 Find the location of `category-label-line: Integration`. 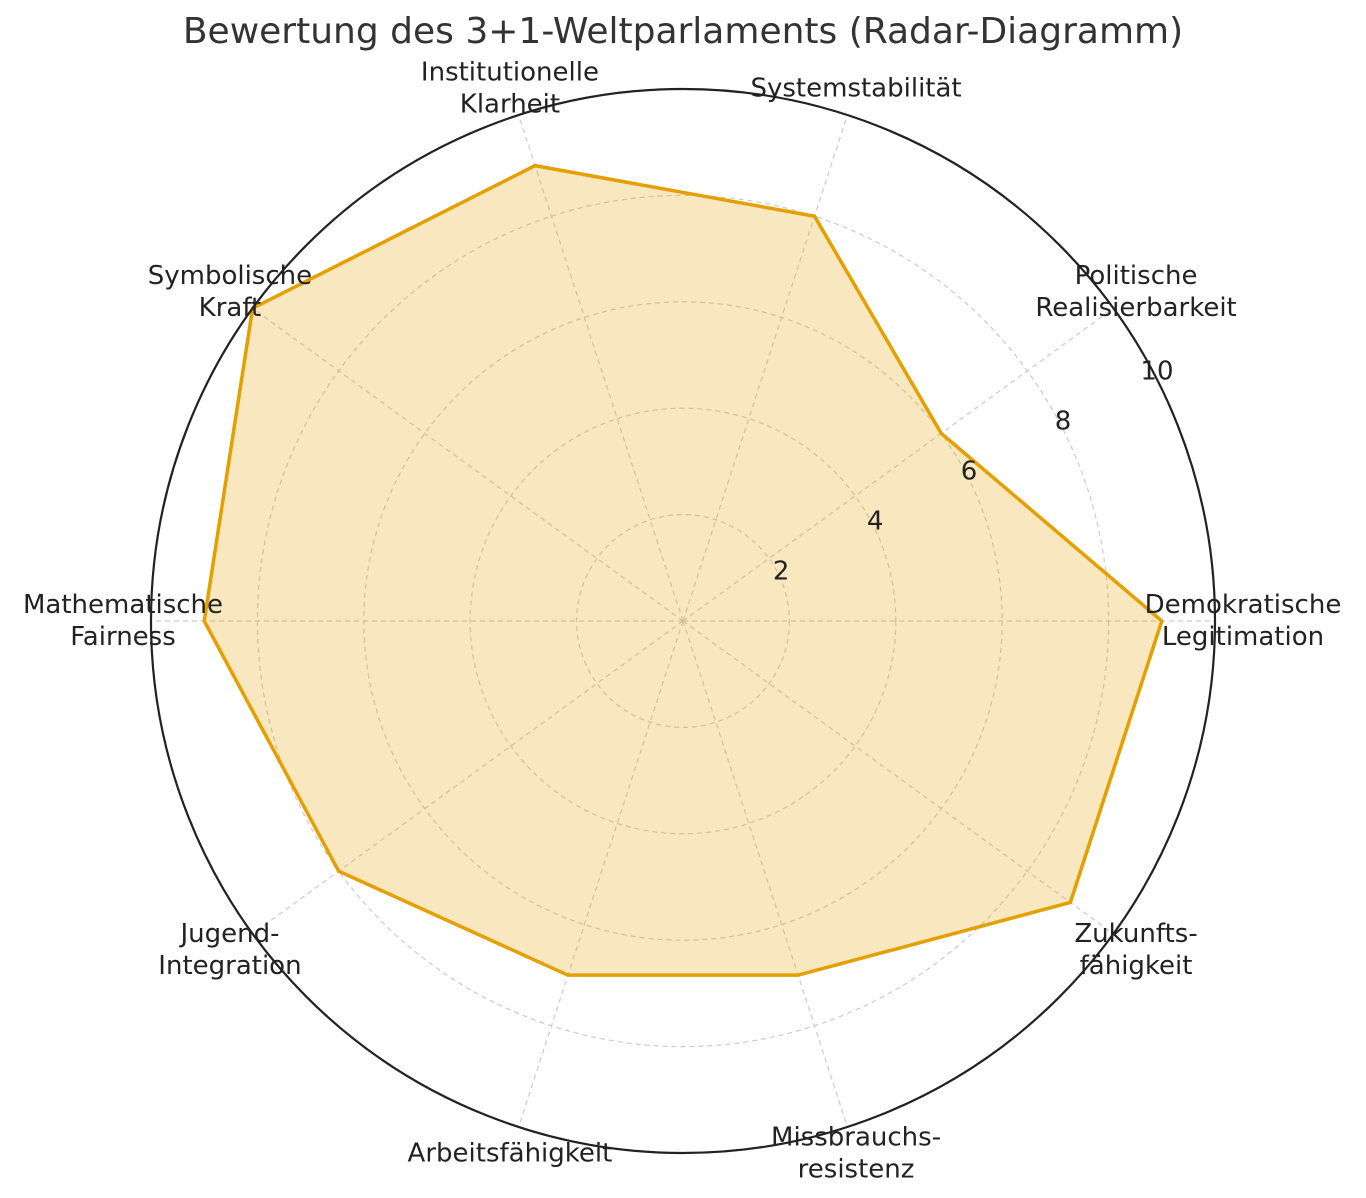

category-label-line: Integration is located at coordinates (229, 966).